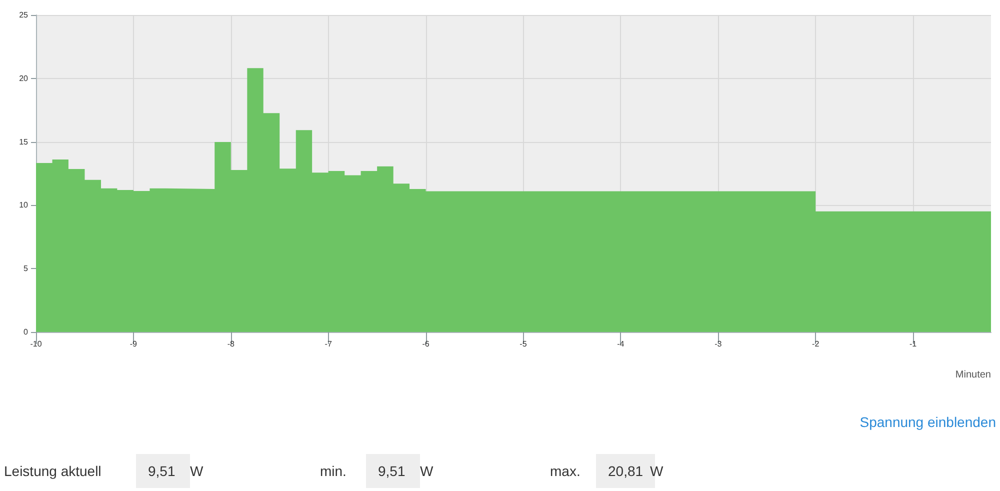  What do you see at coordinates (24, 15) in the screenshot?
I see `y-tick-label: 25` at bounding box center [24, 15].